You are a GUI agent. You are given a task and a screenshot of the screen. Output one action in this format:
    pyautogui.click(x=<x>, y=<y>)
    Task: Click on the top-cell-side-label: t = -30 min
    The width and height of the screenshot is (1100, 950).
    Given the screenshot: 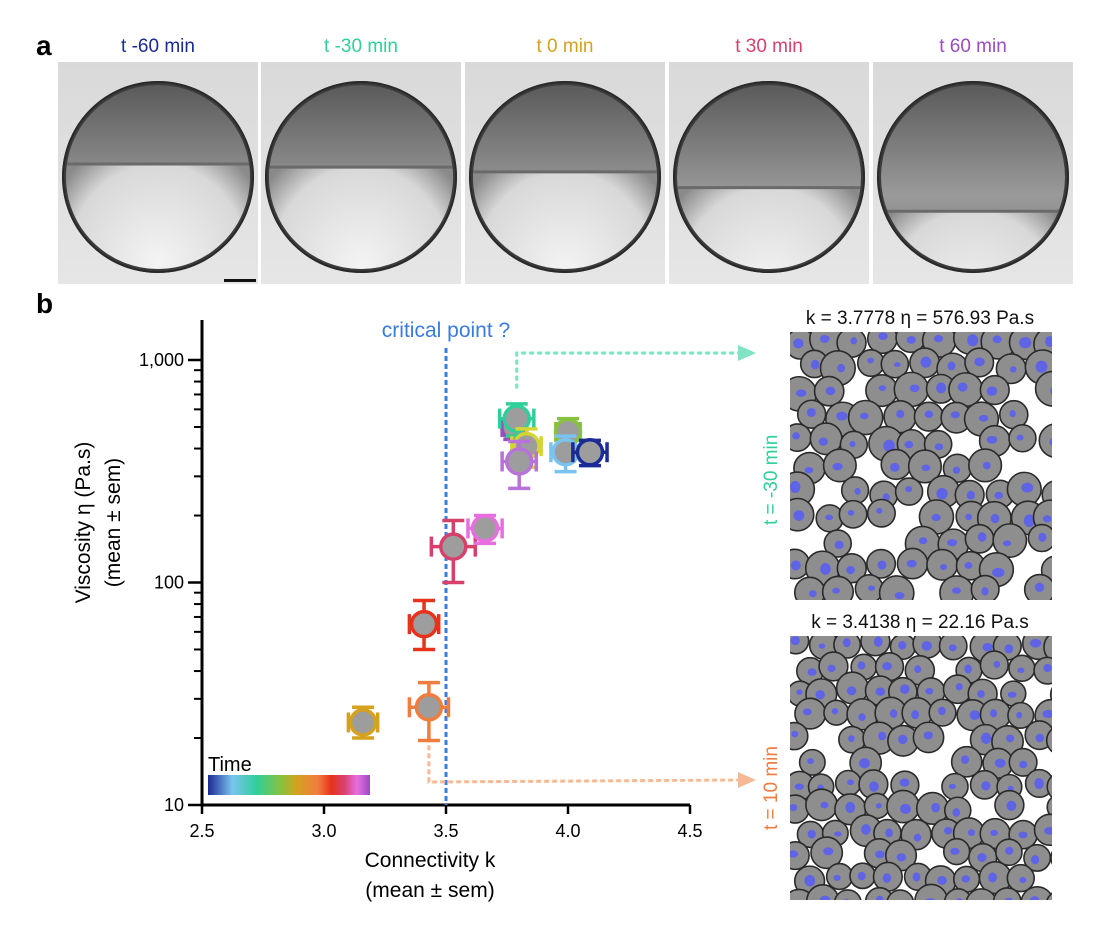 What is the action you would take?
    pyautogui.click(x=771, y=479)
    